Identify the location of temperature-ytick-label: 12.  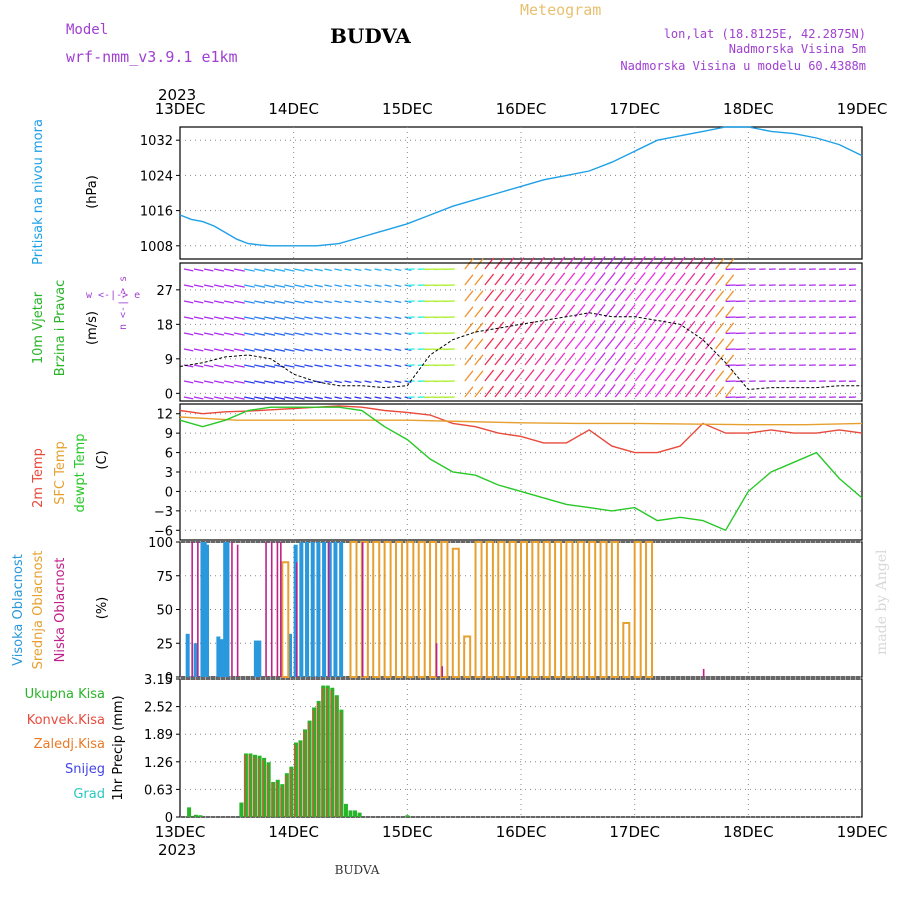
(164, 415).